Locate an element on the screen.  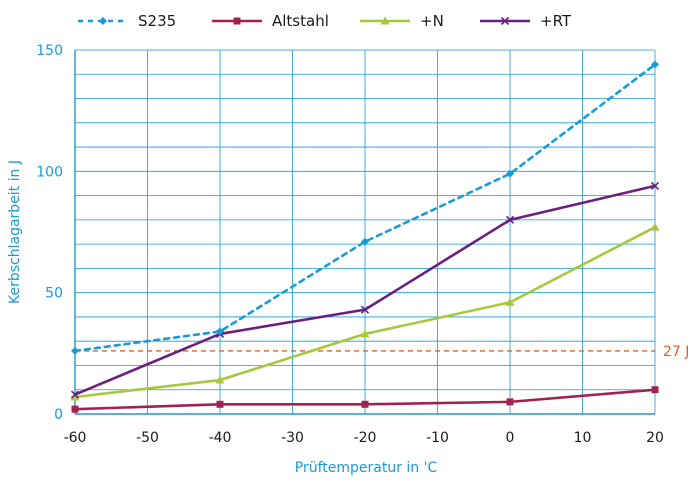
y-axis-title: Kerbschlagarbeit in J is located at coordinates (15, 232).